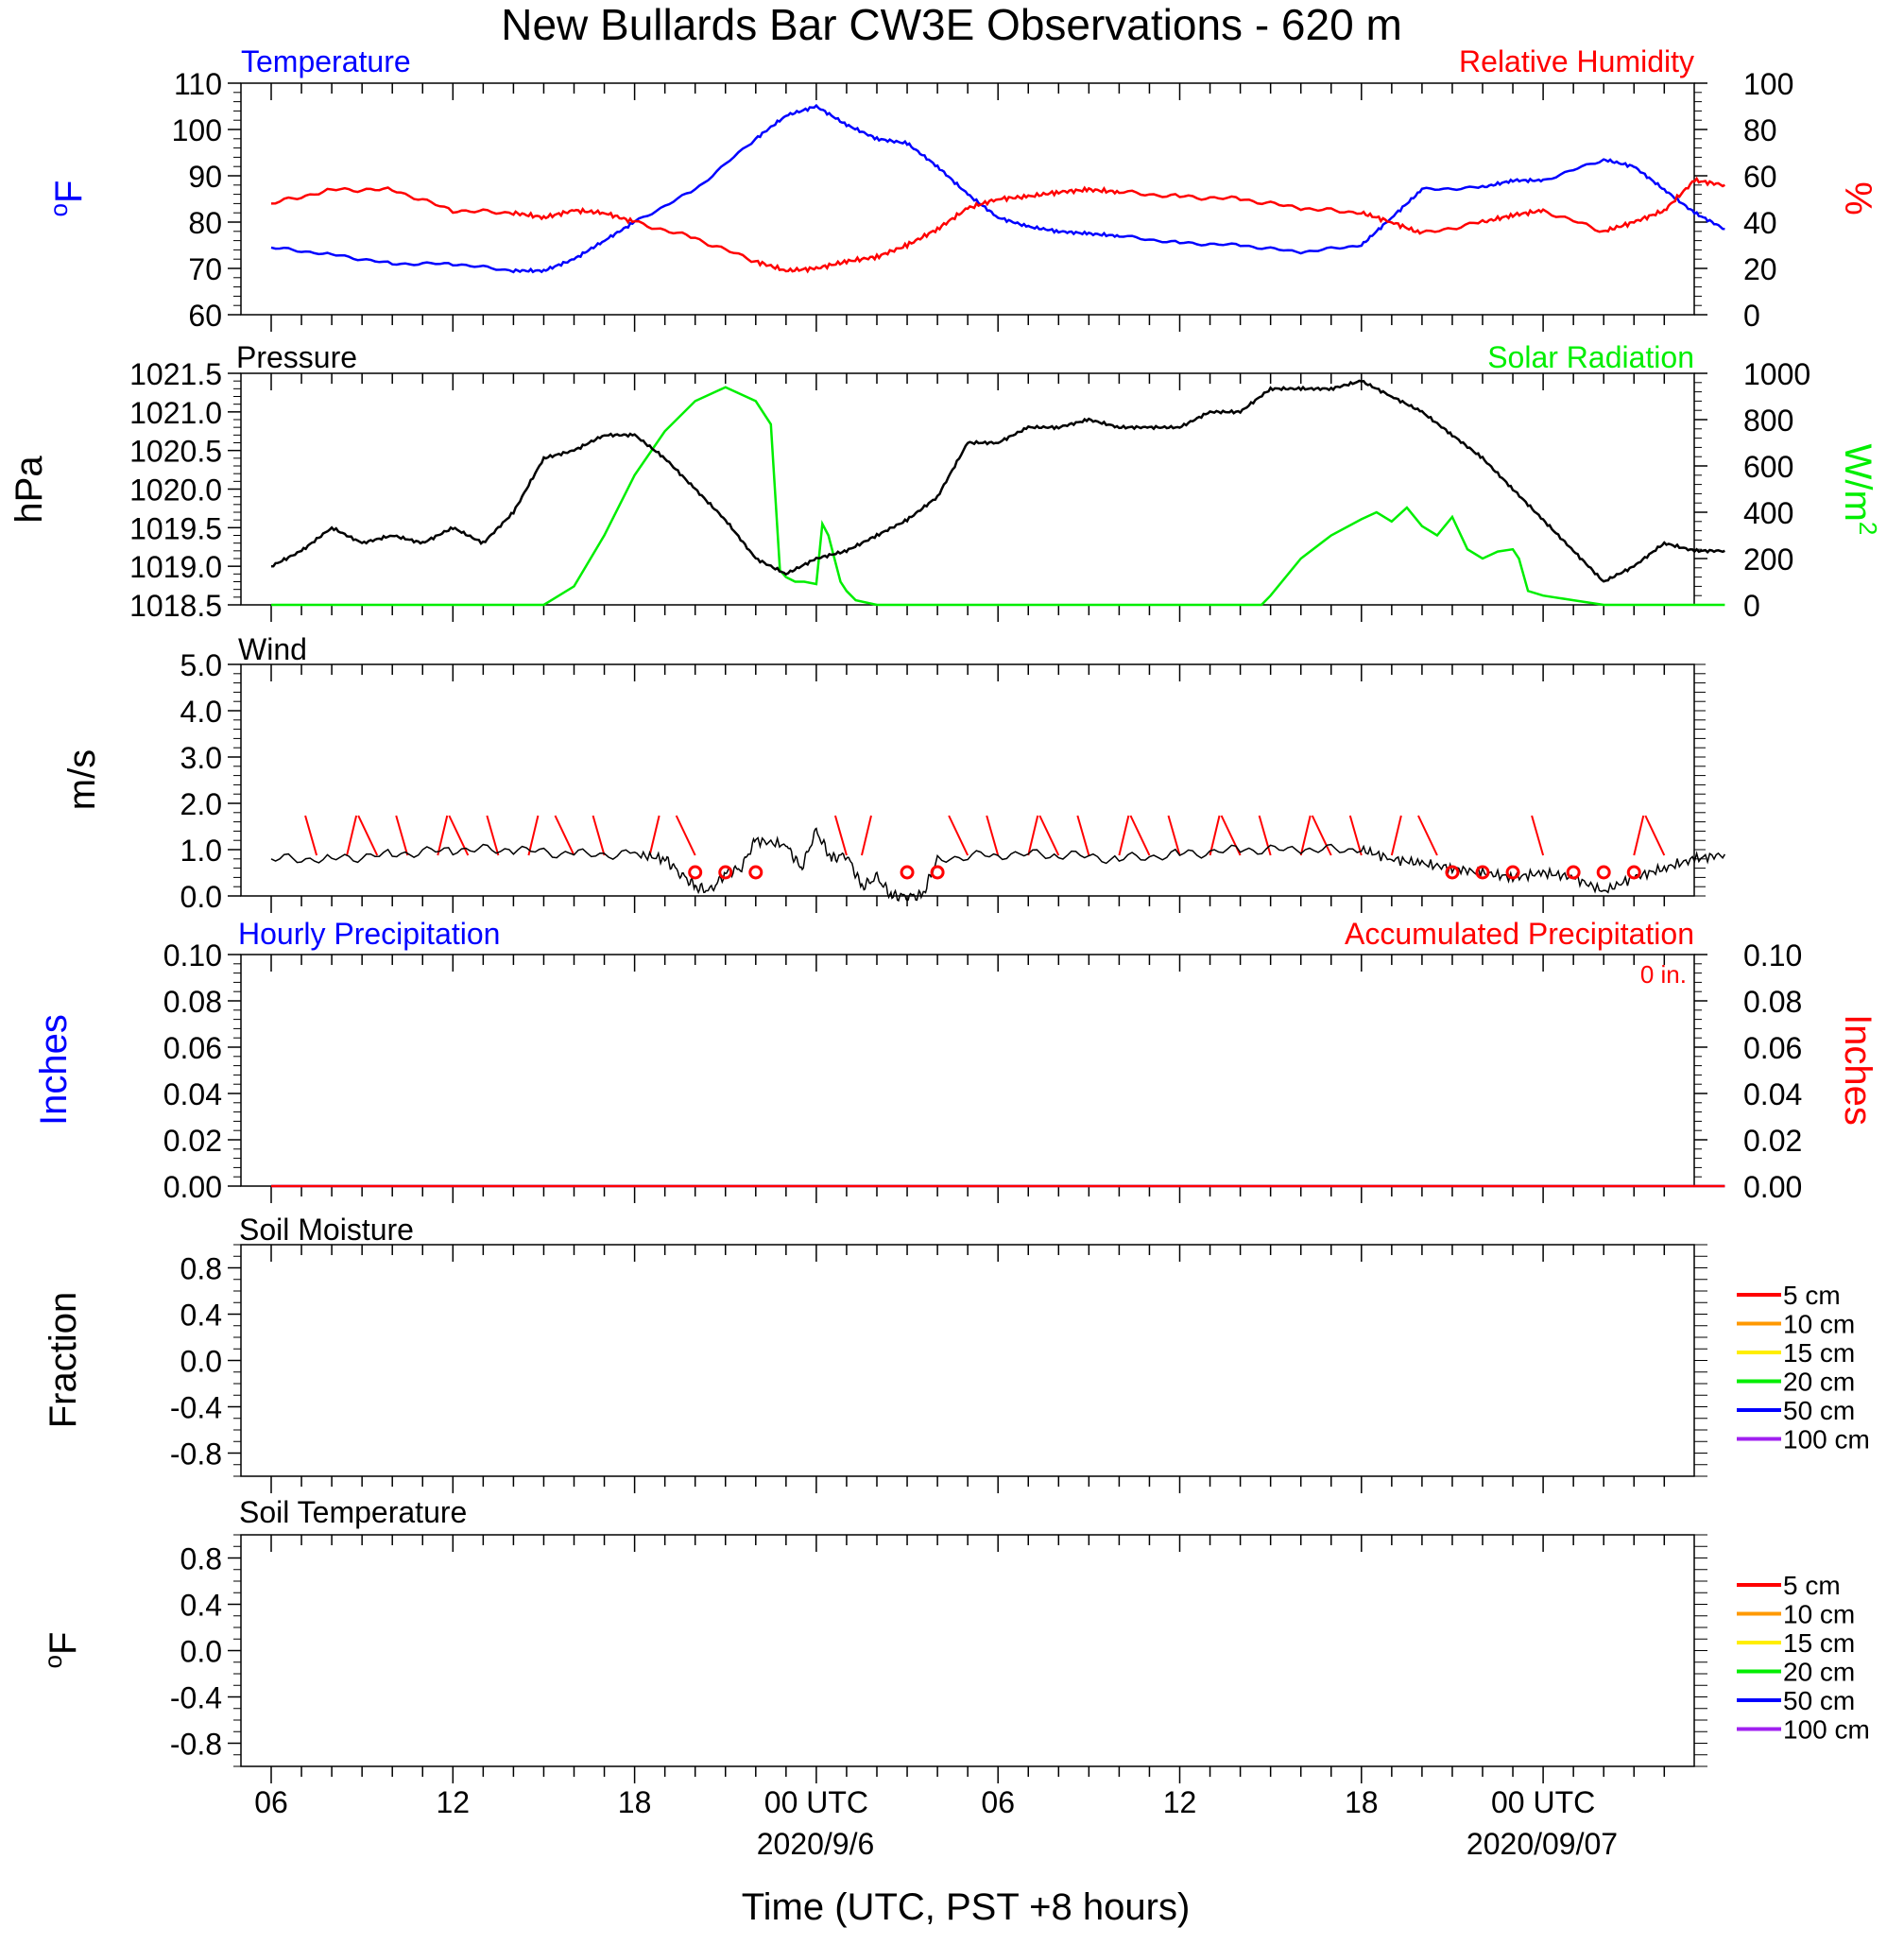 The height and width of the screenshot is (1945, 1904). What do you see at coordinates (1164, 873) in the screenshot?
I see `calm-wind-markers` at bounding box center [1164, 873].